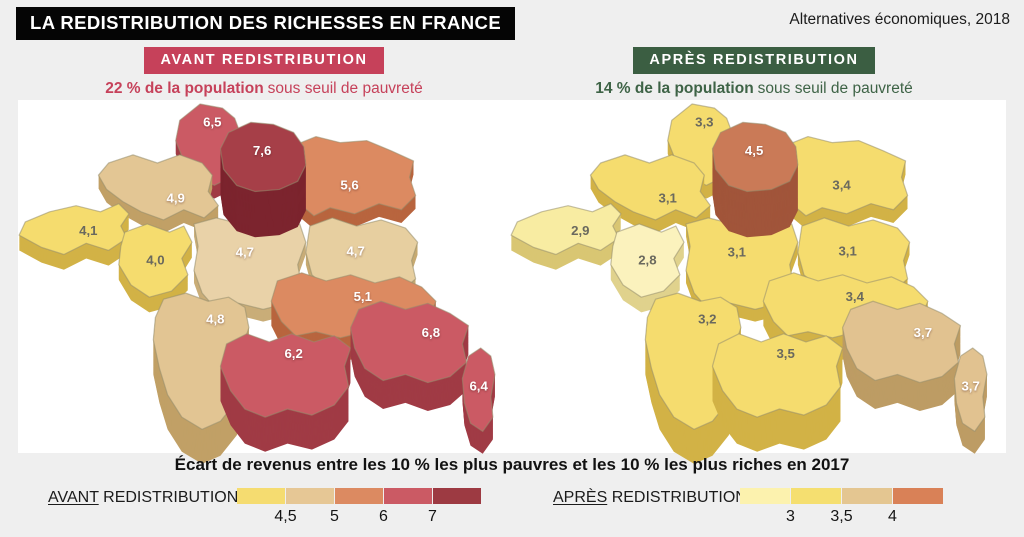  I want to click on region-corse-value: 3,7, so click(970, 386).